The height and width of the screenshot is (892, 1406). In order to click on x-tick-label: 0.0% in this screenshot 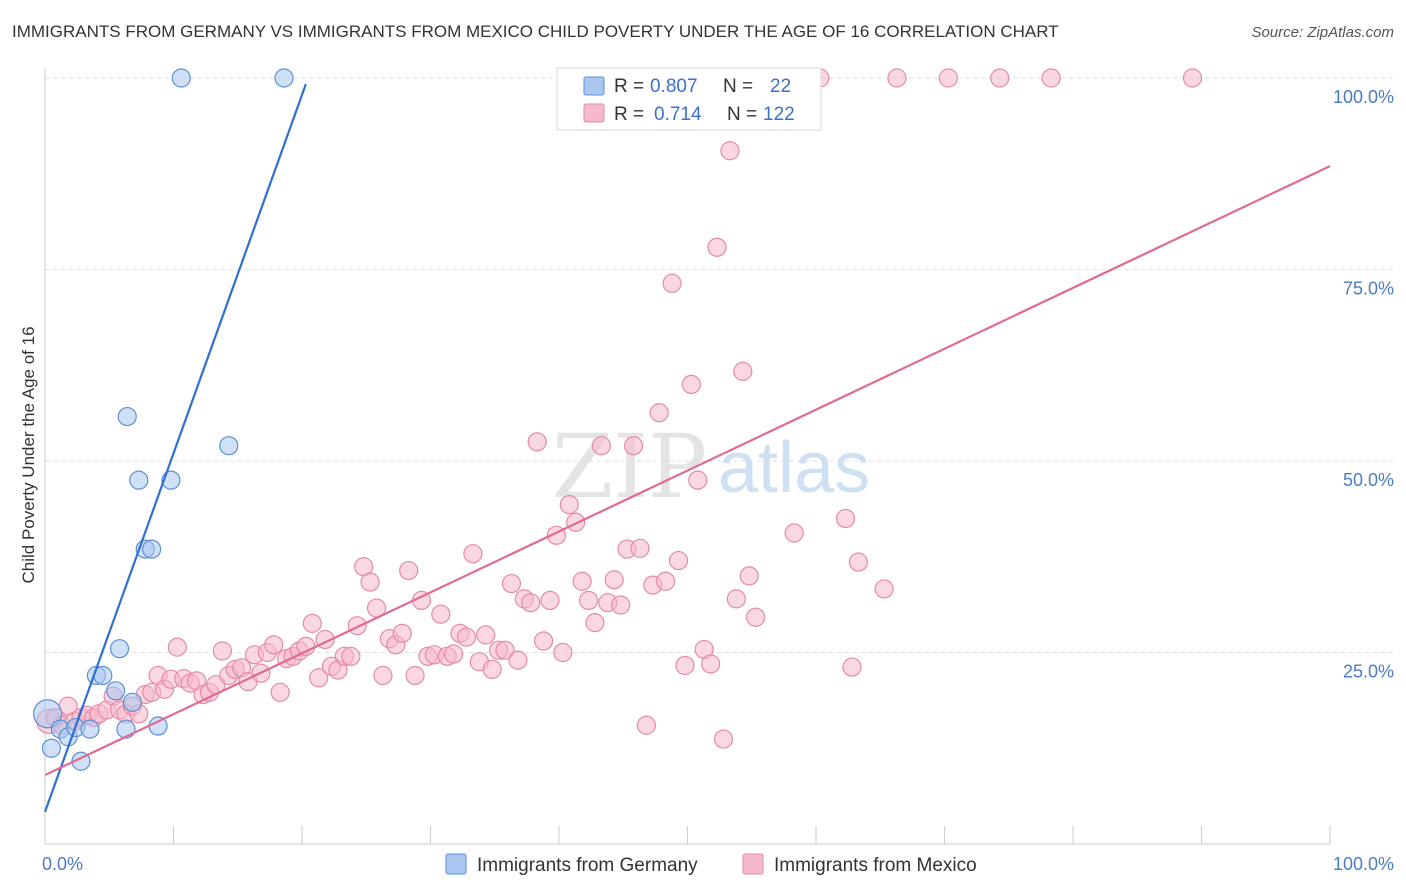, I will do `click(62, 864)`.